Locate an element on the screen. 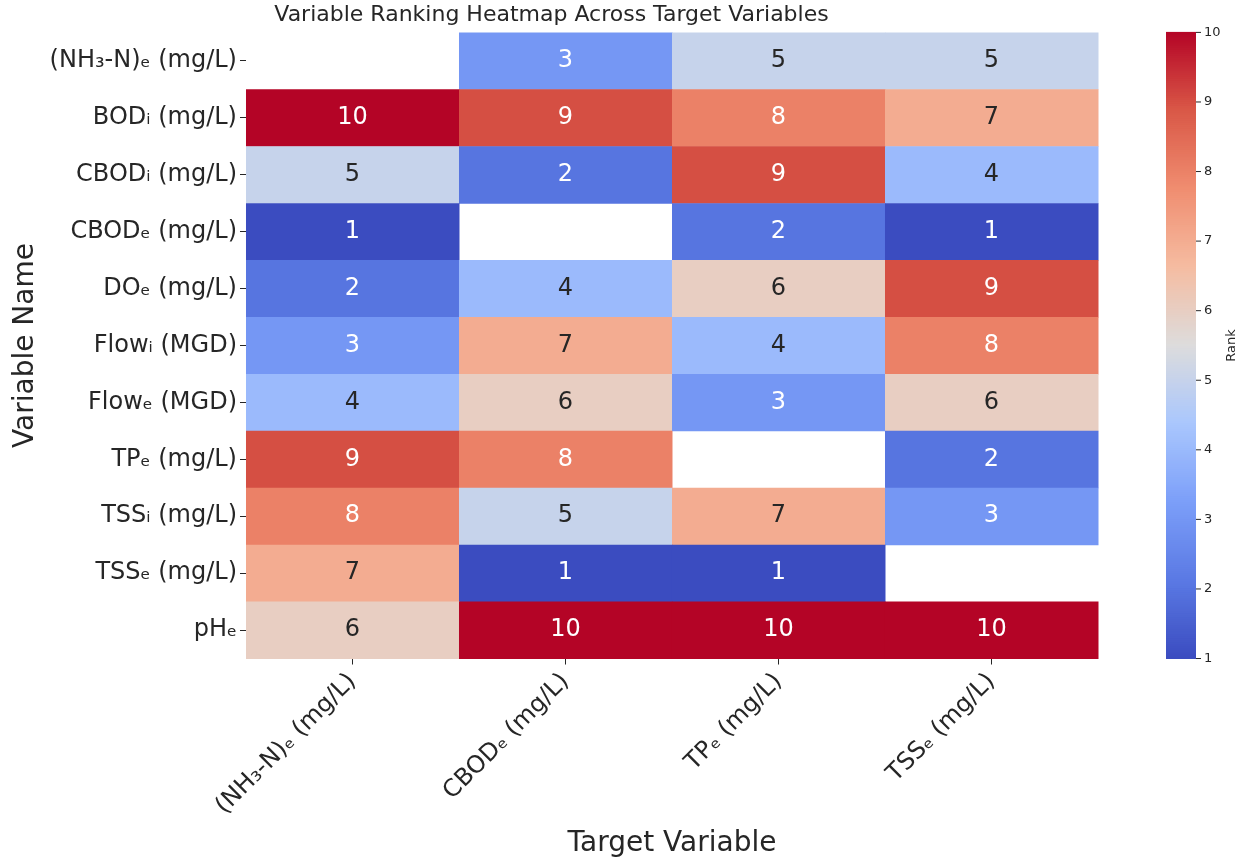  y-tick-label: TSSᵢ (mg/L) is located at coordinates (168, 514).